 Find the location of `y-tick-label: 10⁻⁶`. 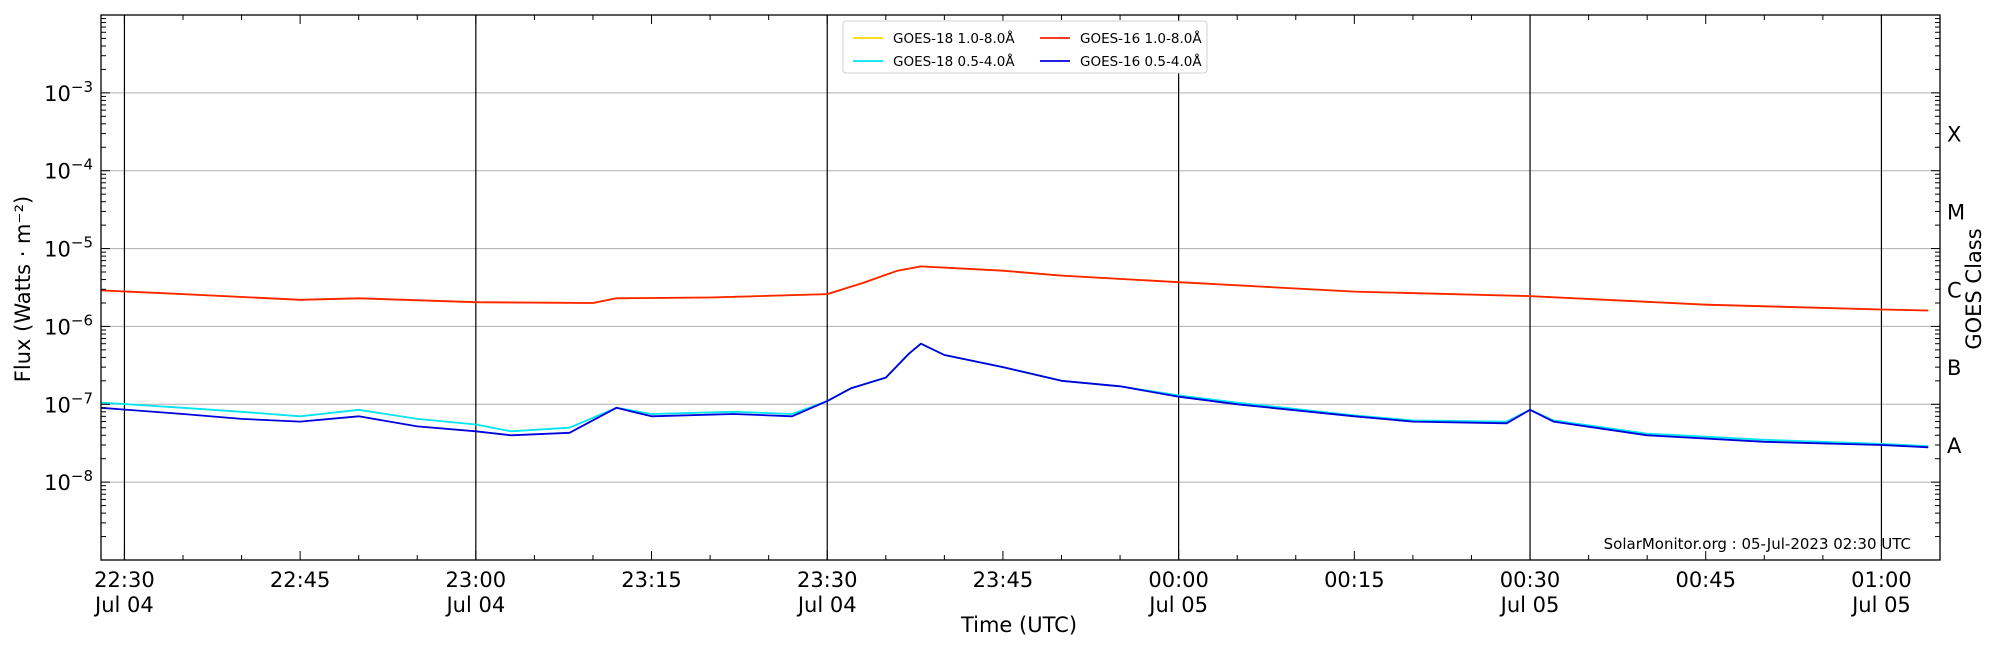

y-tick-label: 10⁻⁶ is located at coordinates (68, 325).